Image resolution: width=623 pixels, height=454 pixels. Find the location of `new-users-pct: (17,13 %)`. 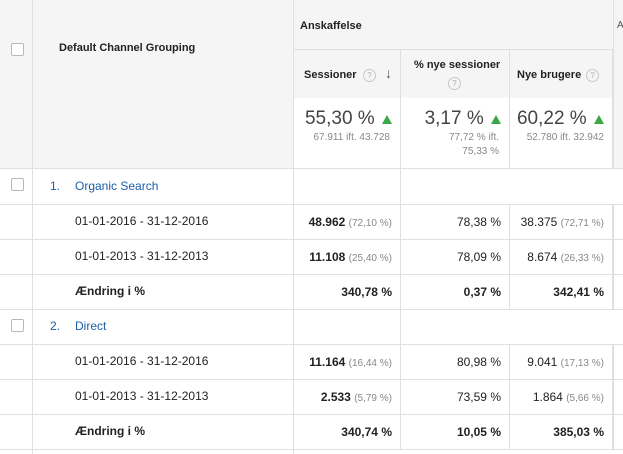

new-users-pct: (17,13 %) is located at coordinates (582, 363).